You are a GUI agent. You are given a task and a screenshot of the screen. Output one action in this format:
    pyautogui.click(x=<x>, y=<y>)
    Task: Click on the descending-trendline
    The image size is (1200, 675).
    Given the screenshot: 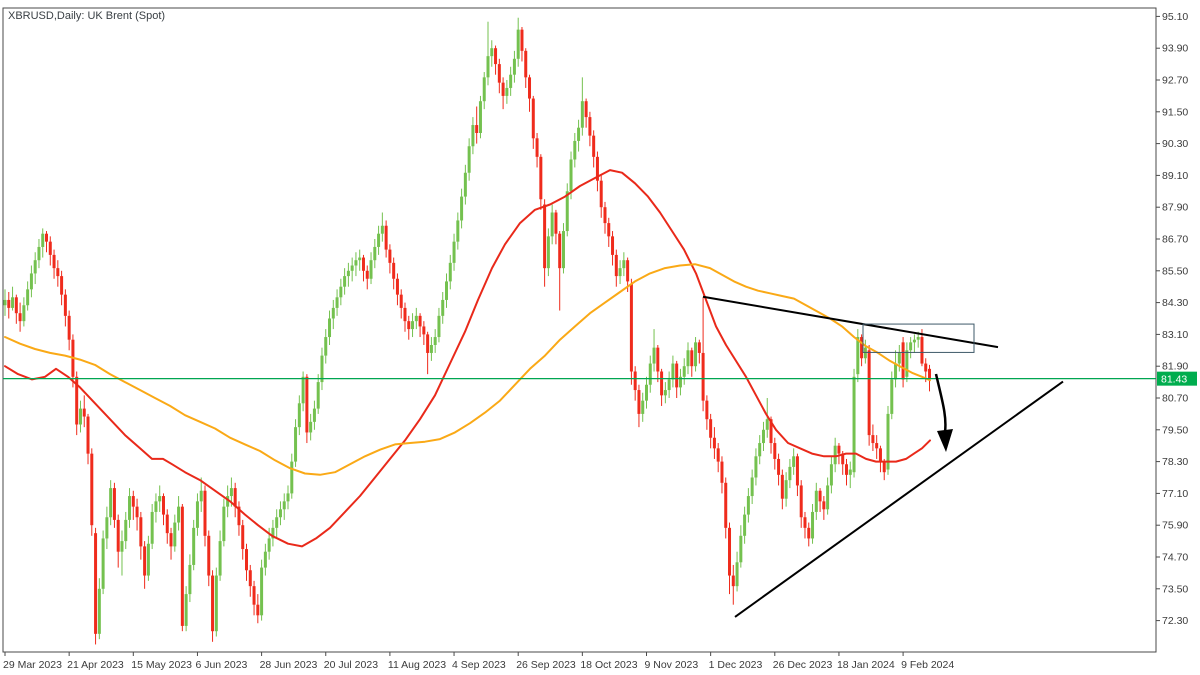 What is the action you would take?
    pyautogui.click(x=850, y=322)
    